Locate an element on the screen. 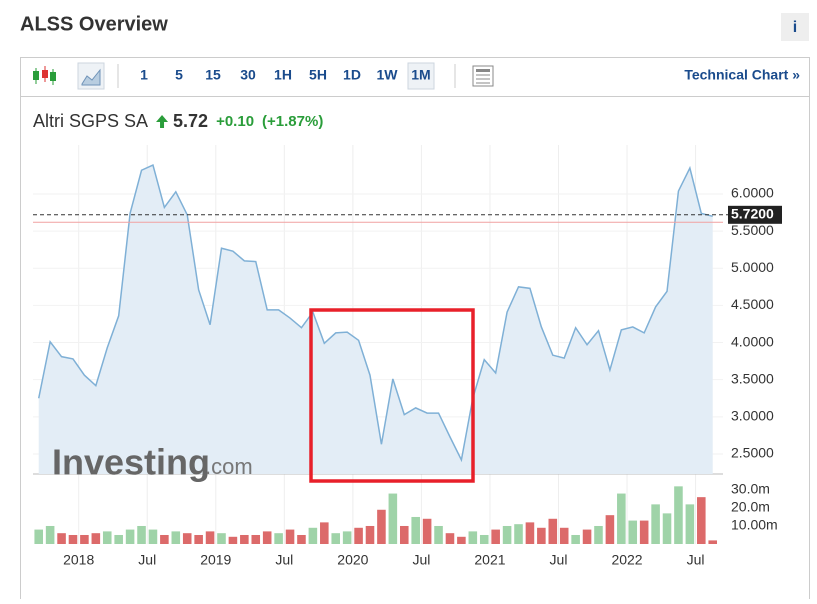 The image size is (817, 604). interval-button: 1D is located at coordinates (352, 75).